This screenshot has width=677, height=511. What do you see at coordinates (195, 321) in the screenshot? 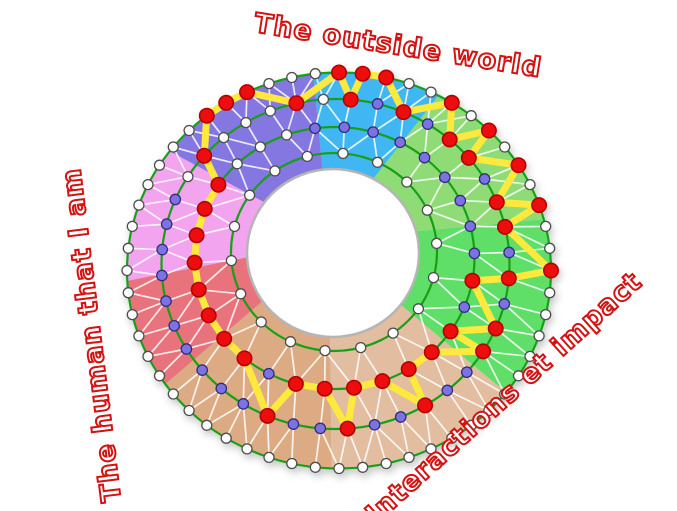
I see `sector-red-left-bottom` at bounding box center [195, 321].